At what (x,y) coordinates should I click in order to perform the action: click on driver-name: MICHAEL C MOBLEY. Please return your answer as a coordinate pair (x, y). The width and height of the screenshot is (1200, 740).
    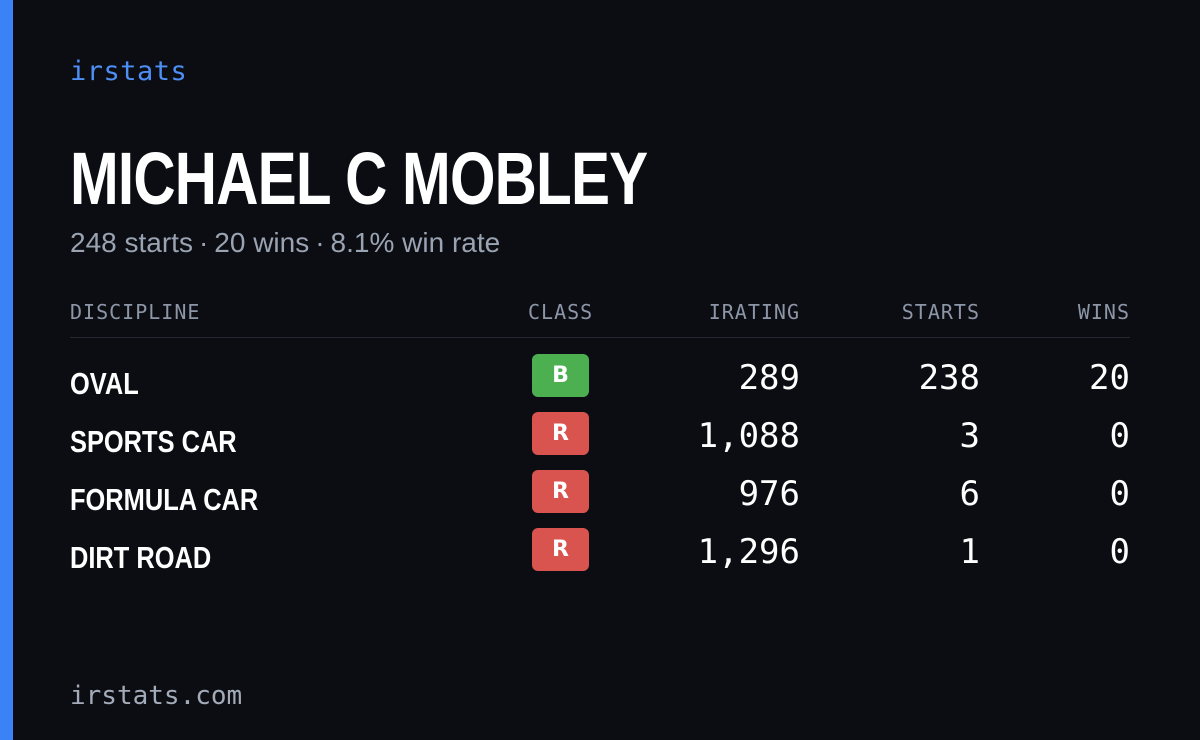
    Looking at the image, I should click on (359, 178).